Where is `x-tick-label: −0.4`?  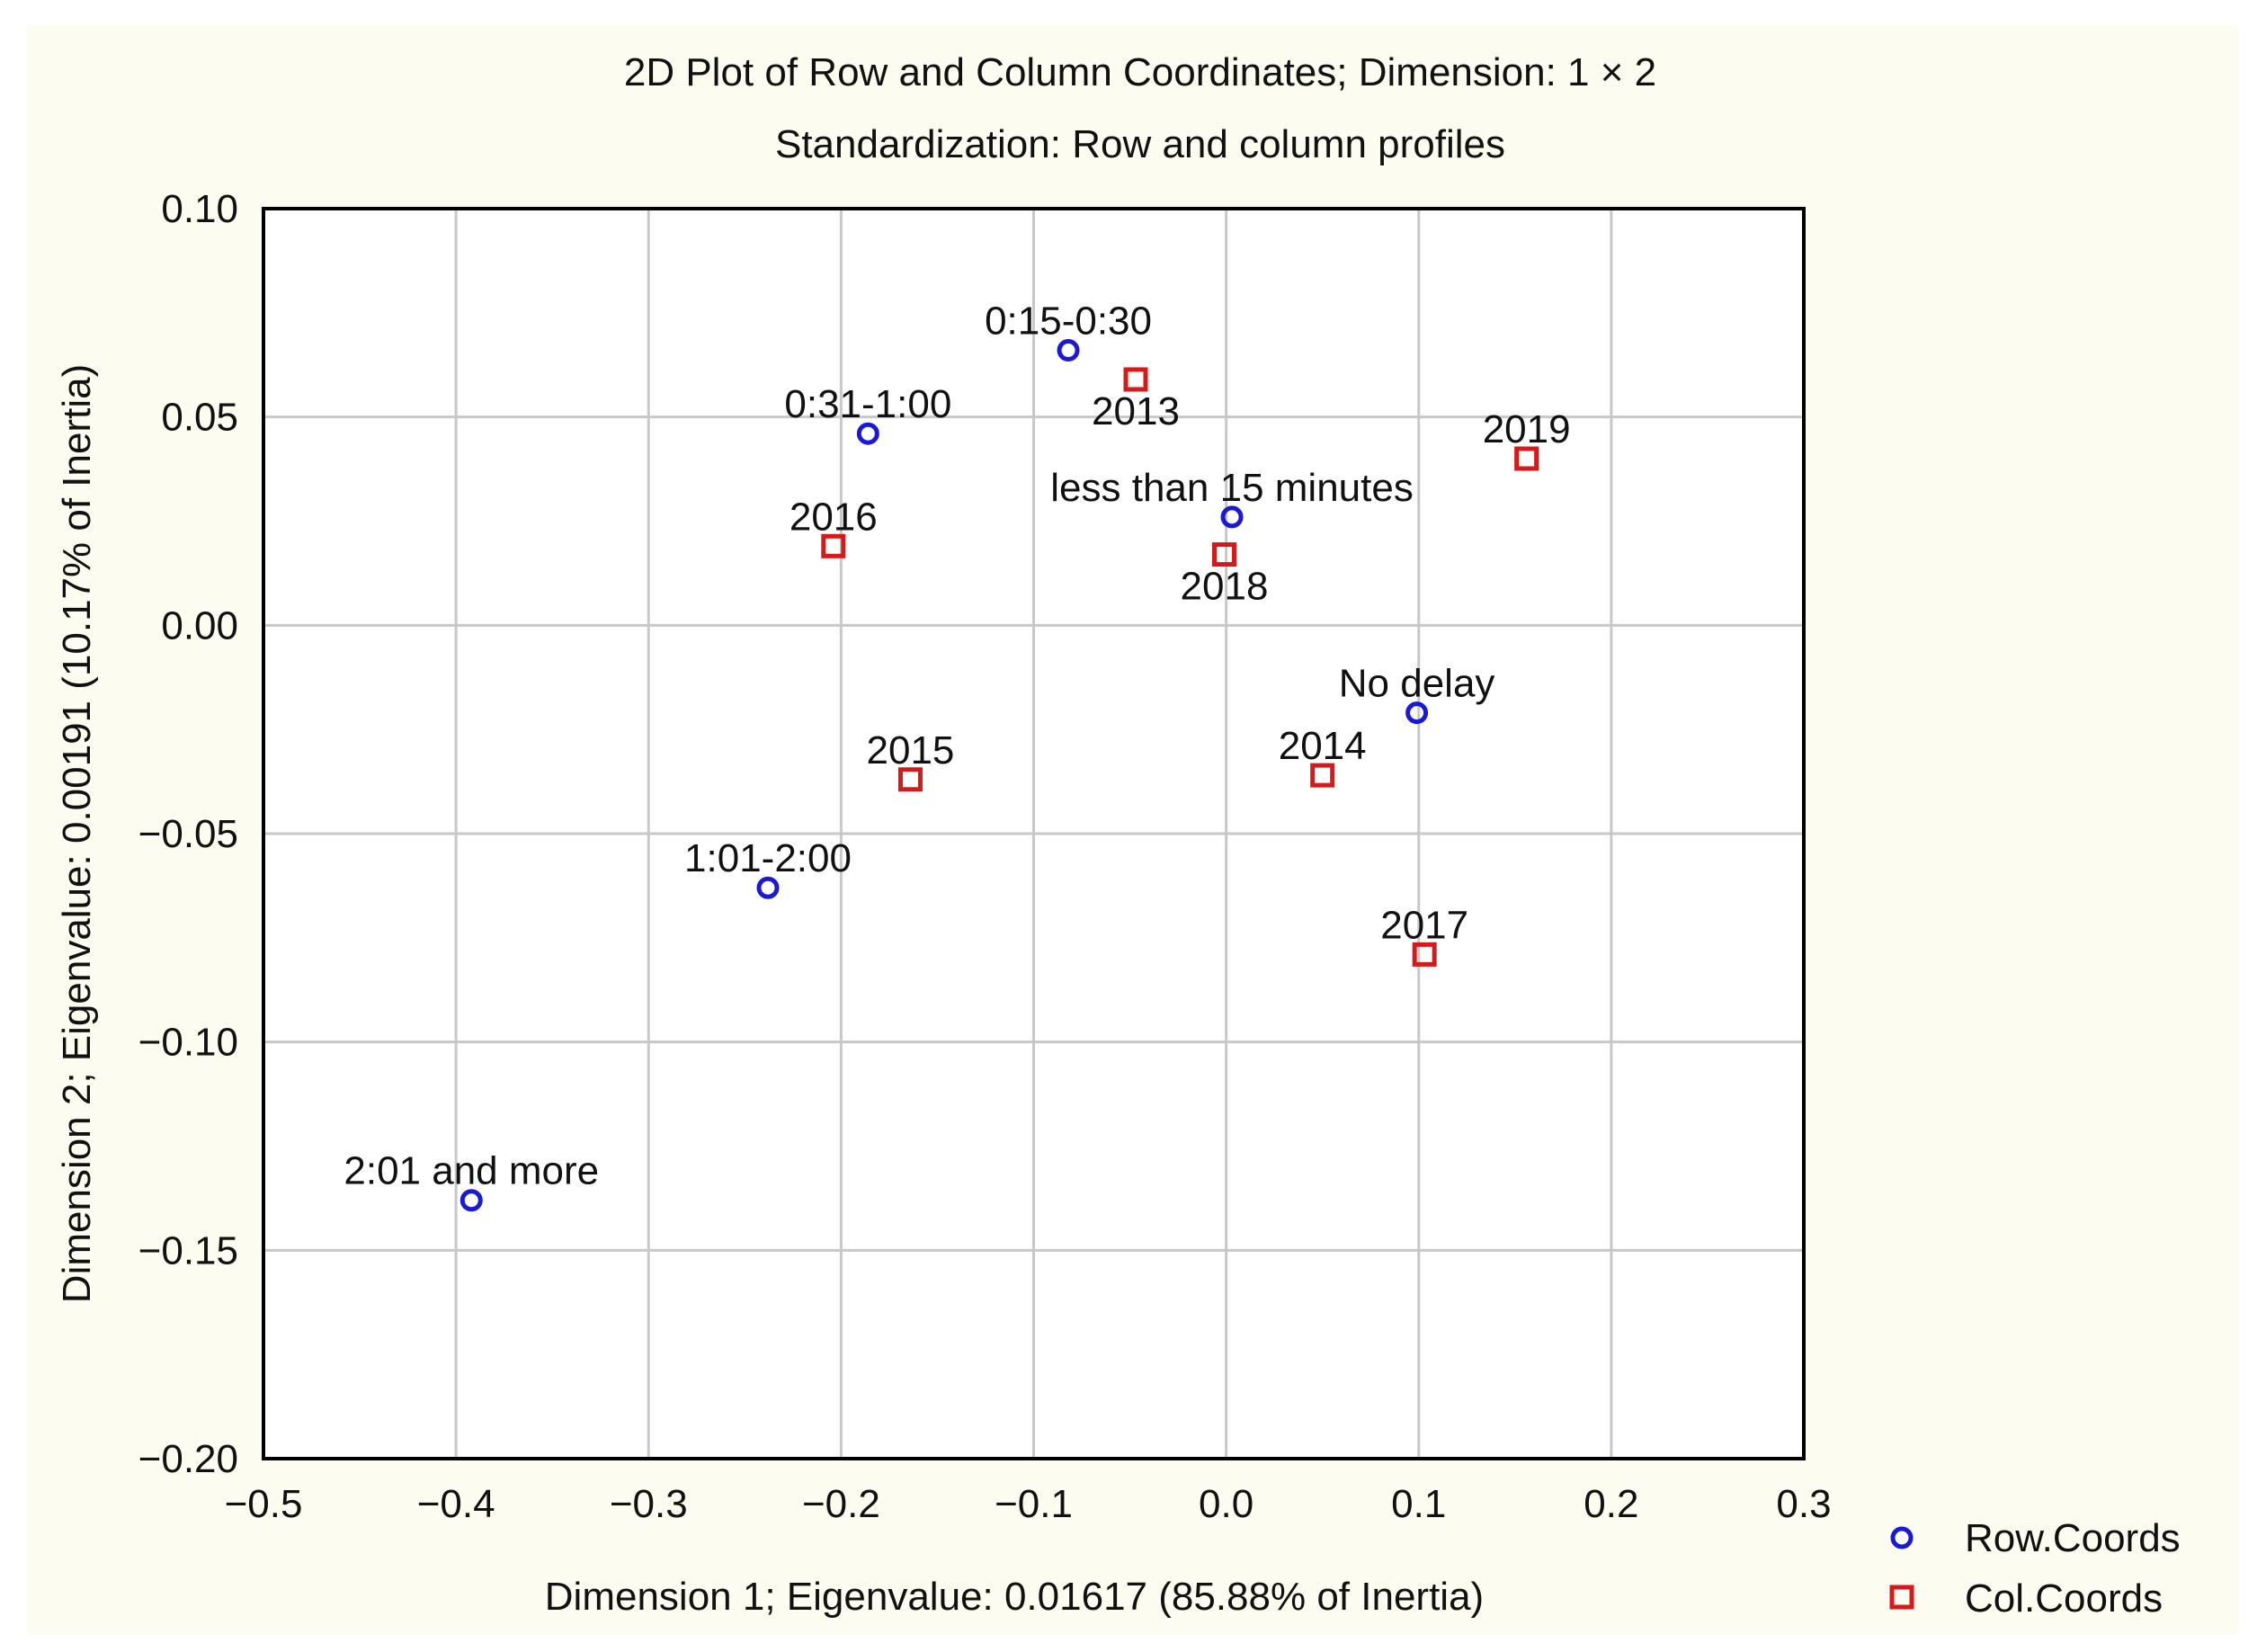
x-tick-label: −0.4 is located at coordinates (456, 1504).